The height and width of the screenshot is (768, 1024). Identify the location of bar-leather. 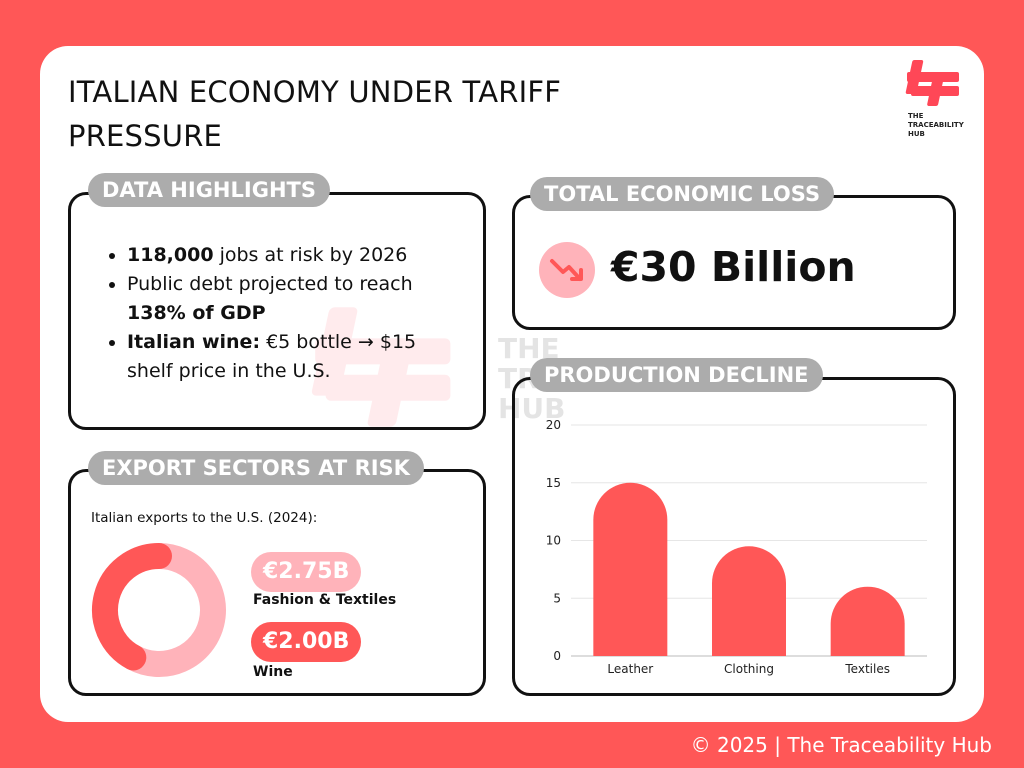
(630, 569).